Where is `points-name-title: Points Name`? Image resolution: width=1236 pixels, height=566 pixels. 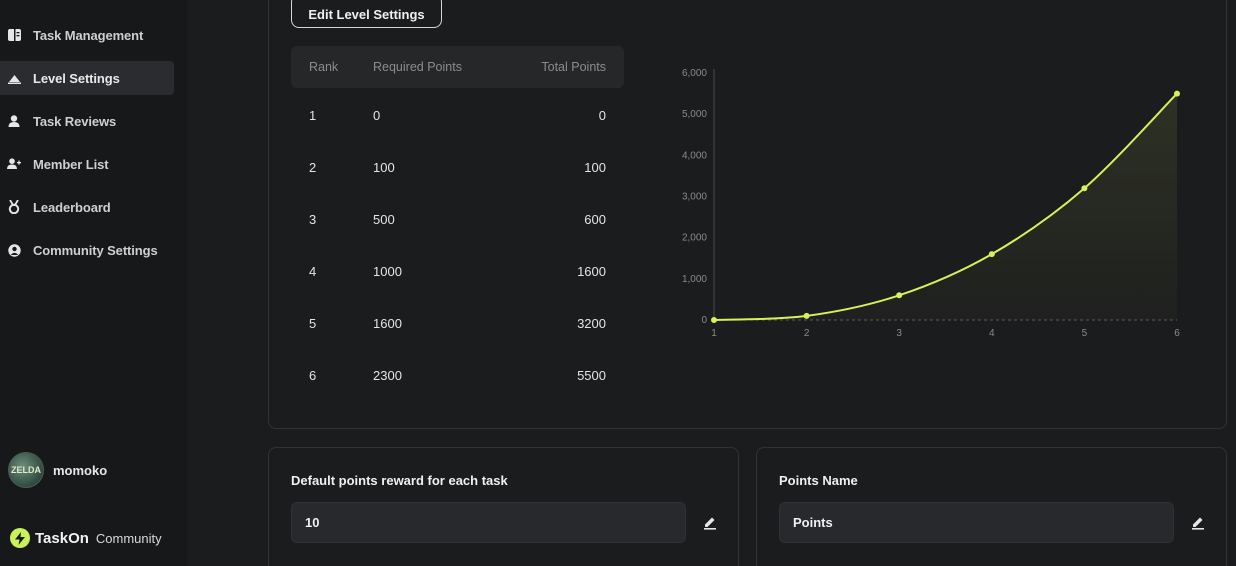 points-name-title: Points Name is located at coordinates (818, 480).